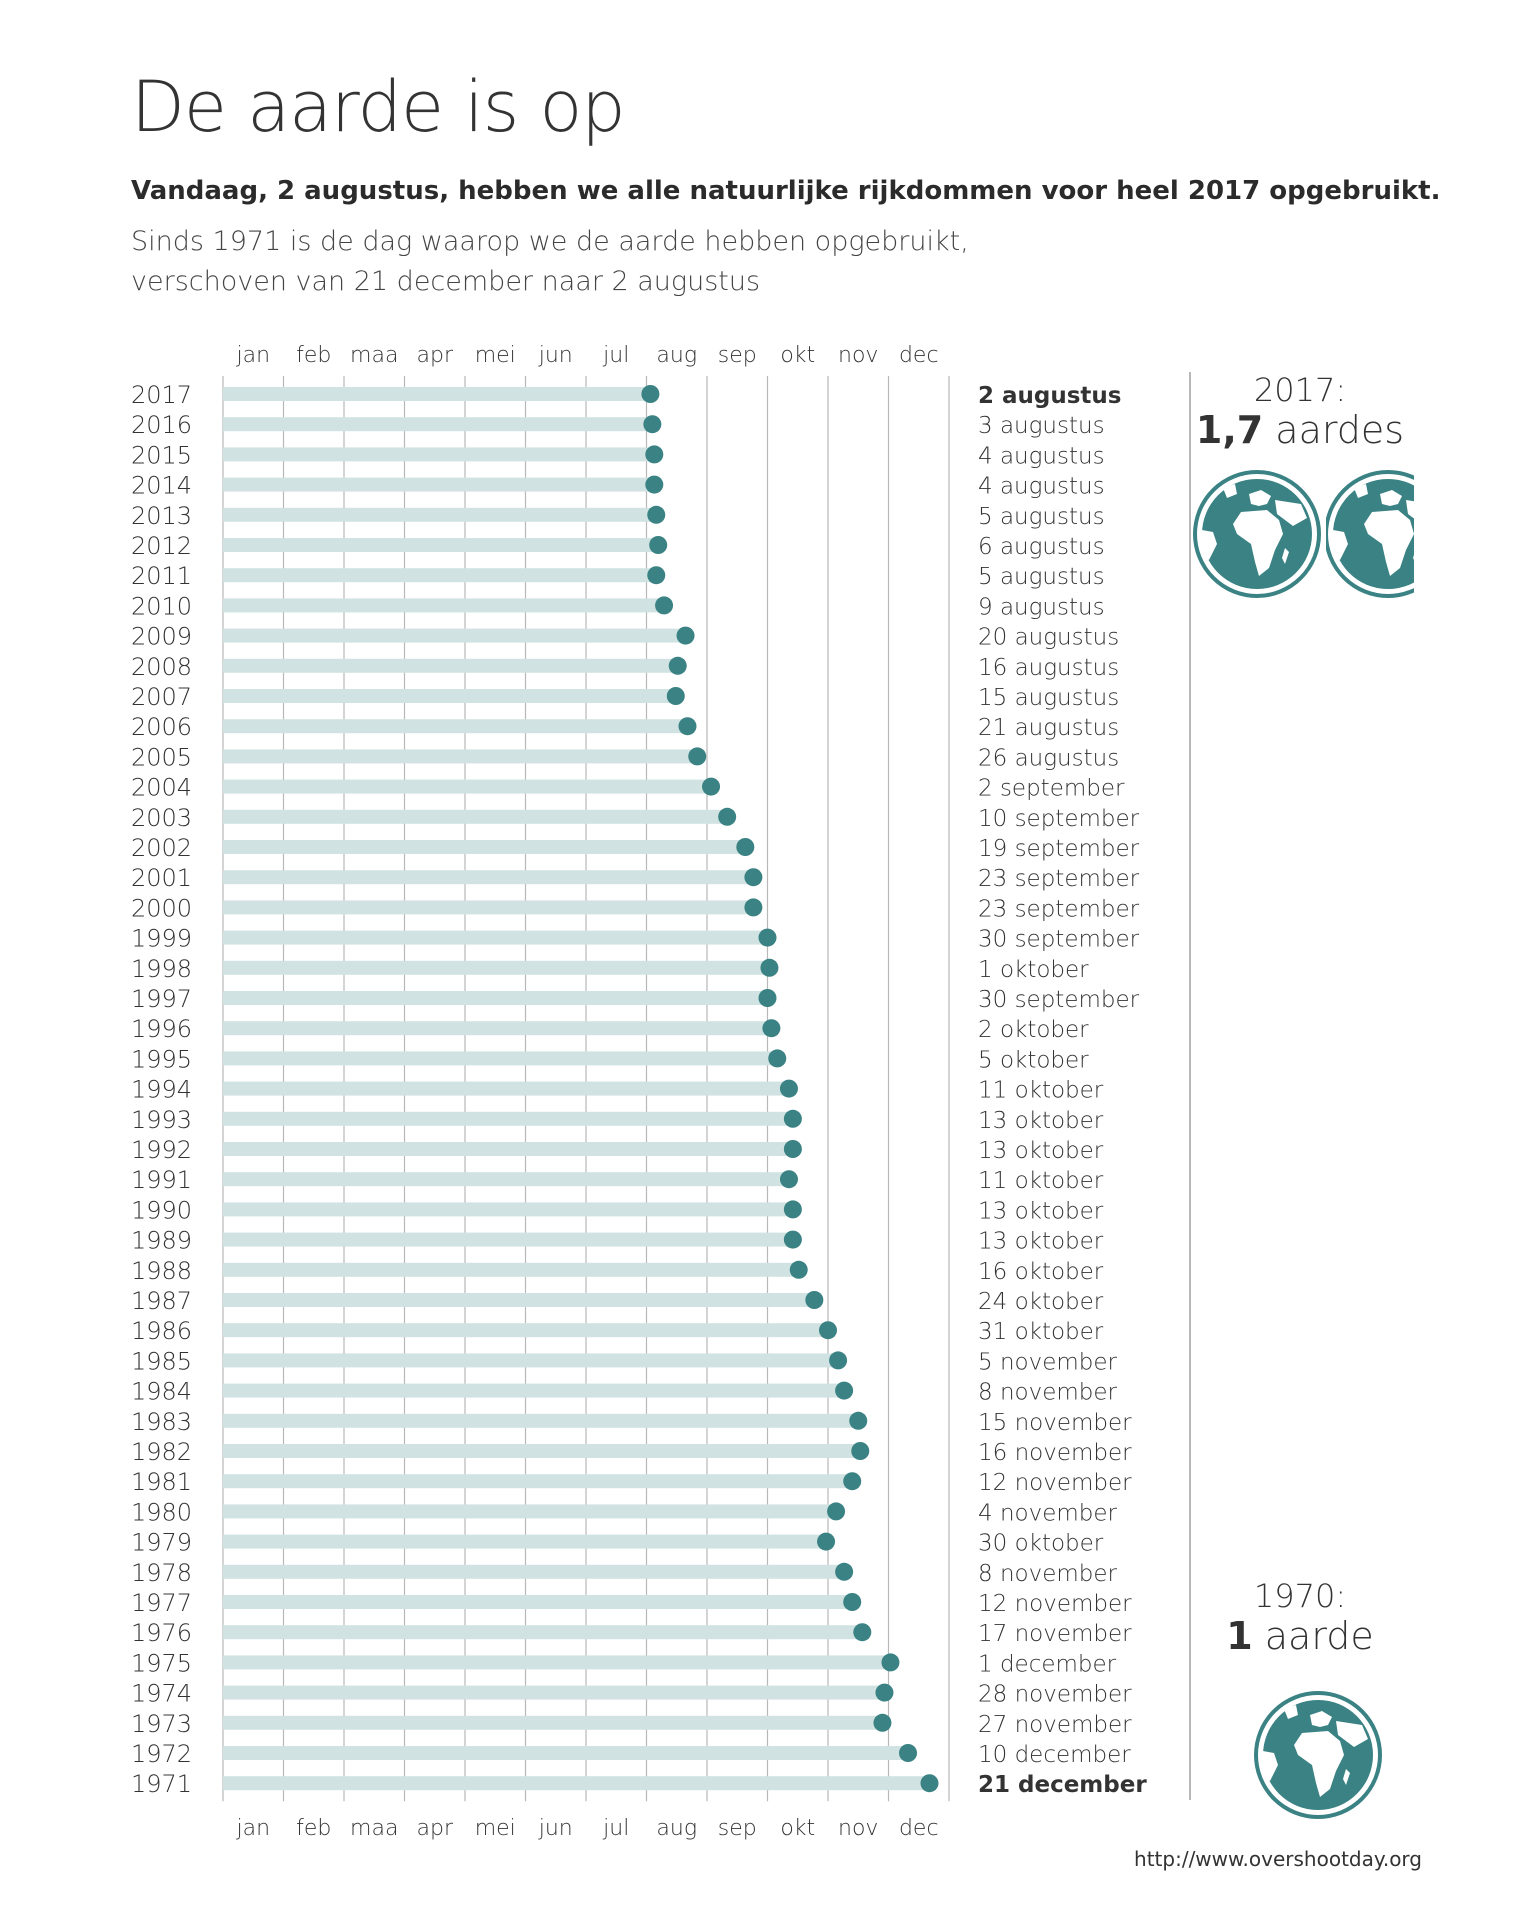 This screenshot has height=1920, width=1536. I want to click on date-label: 26 augustus, so click(1048, 758).